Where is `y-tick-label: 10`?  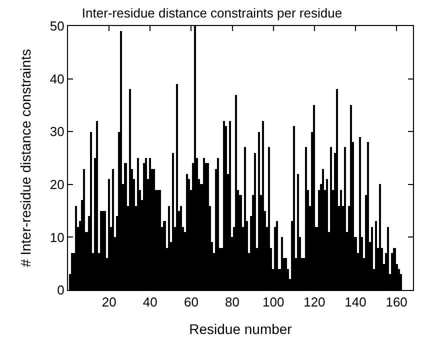
y-tick-label: 10 is located at coordinates (57, 237).